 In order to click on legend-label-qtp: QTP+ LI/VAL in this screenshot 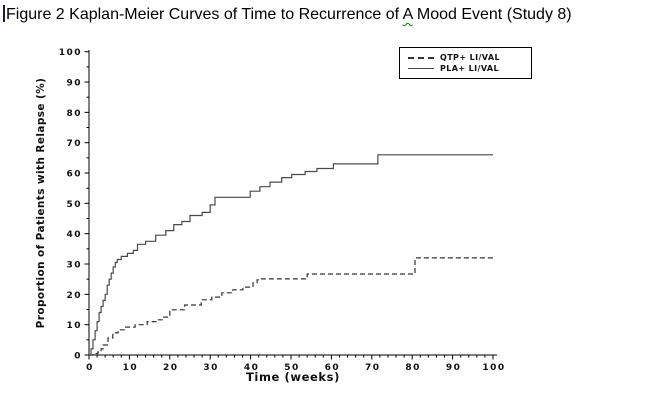, I will do `click(470, 57)`.